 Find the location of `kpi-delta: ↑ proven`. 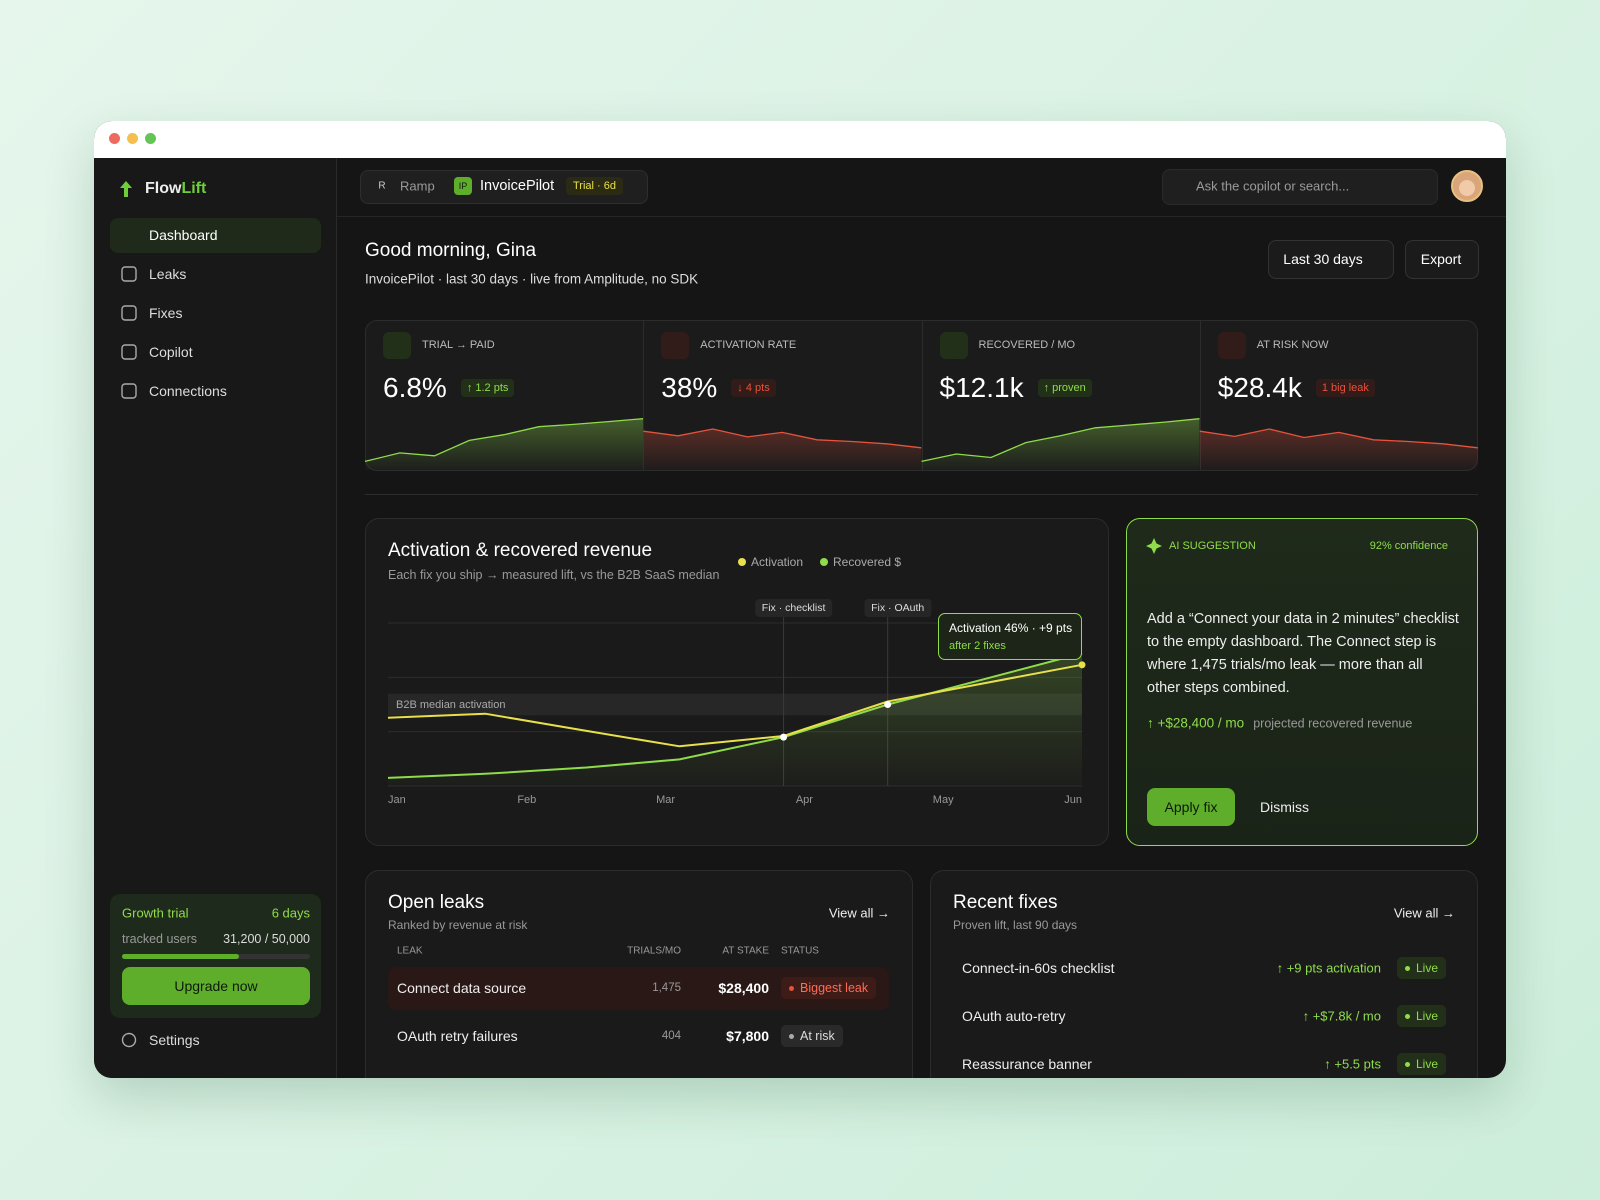

kpi-delta: ↑ proven is located at coordinates (1064, 388).